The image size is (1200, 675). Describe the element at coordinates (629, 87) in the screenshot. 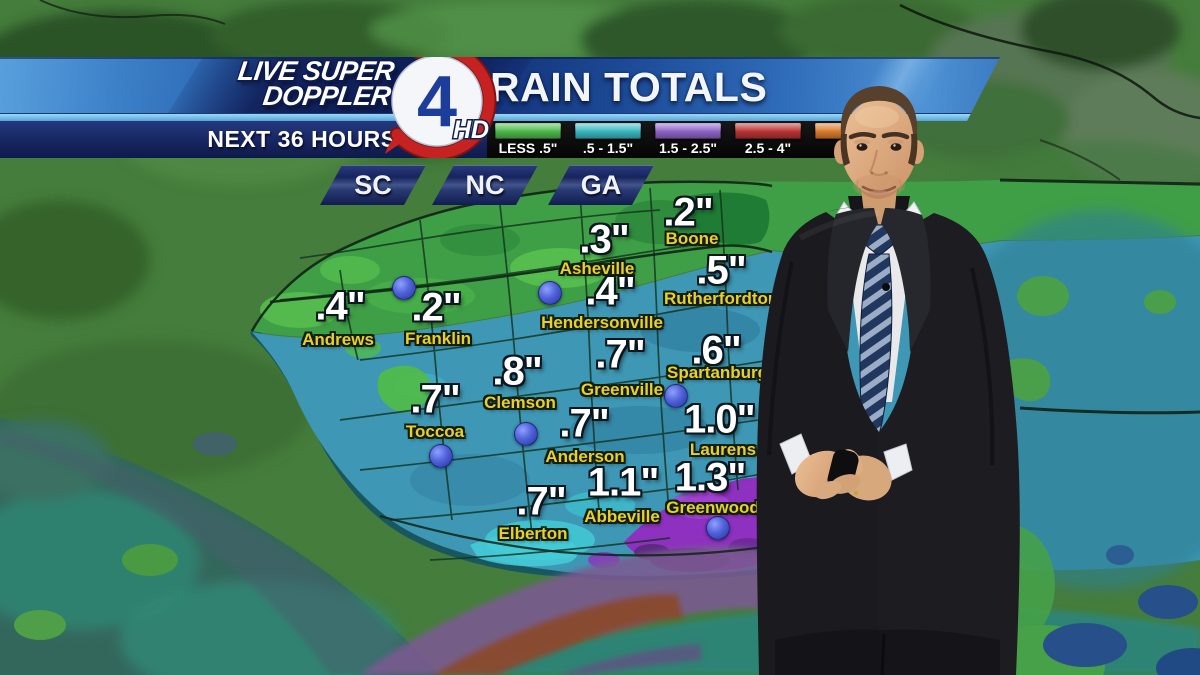

I see `rain-totals-title: RAIN TOTALS` at that location.